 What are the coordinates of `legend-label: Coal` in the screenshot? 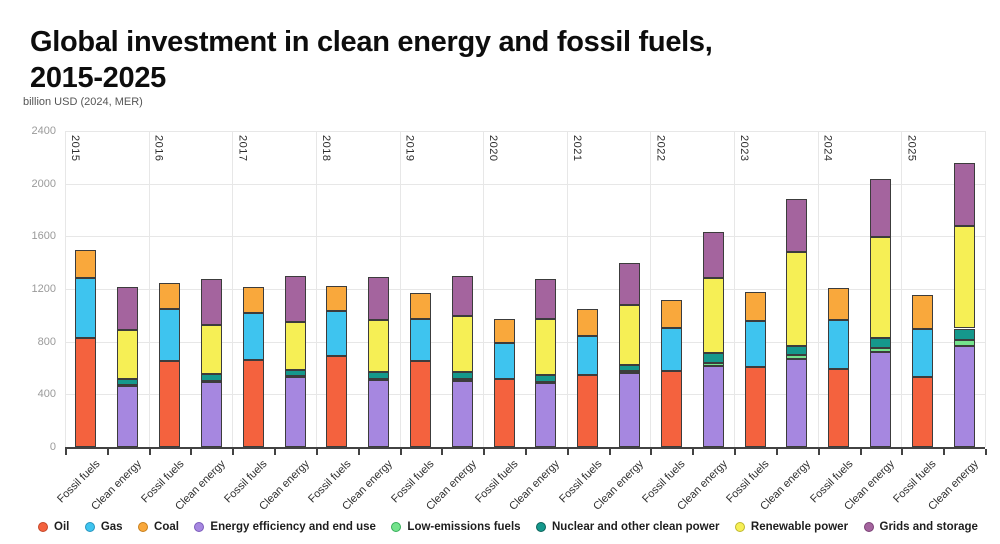 It's located at (166, 527).